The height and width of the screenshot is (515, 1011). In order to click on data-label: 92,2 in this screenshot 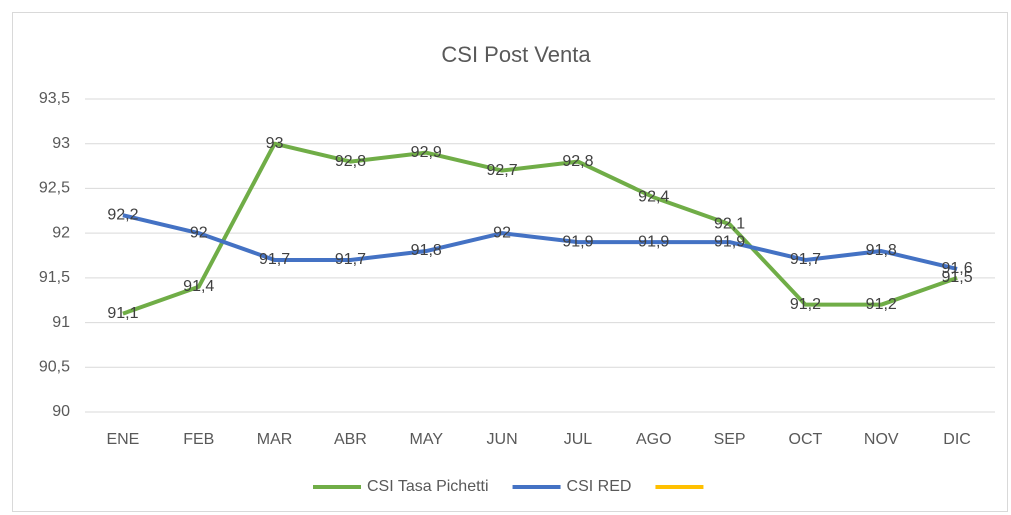, I will do `click(122, 214)`.